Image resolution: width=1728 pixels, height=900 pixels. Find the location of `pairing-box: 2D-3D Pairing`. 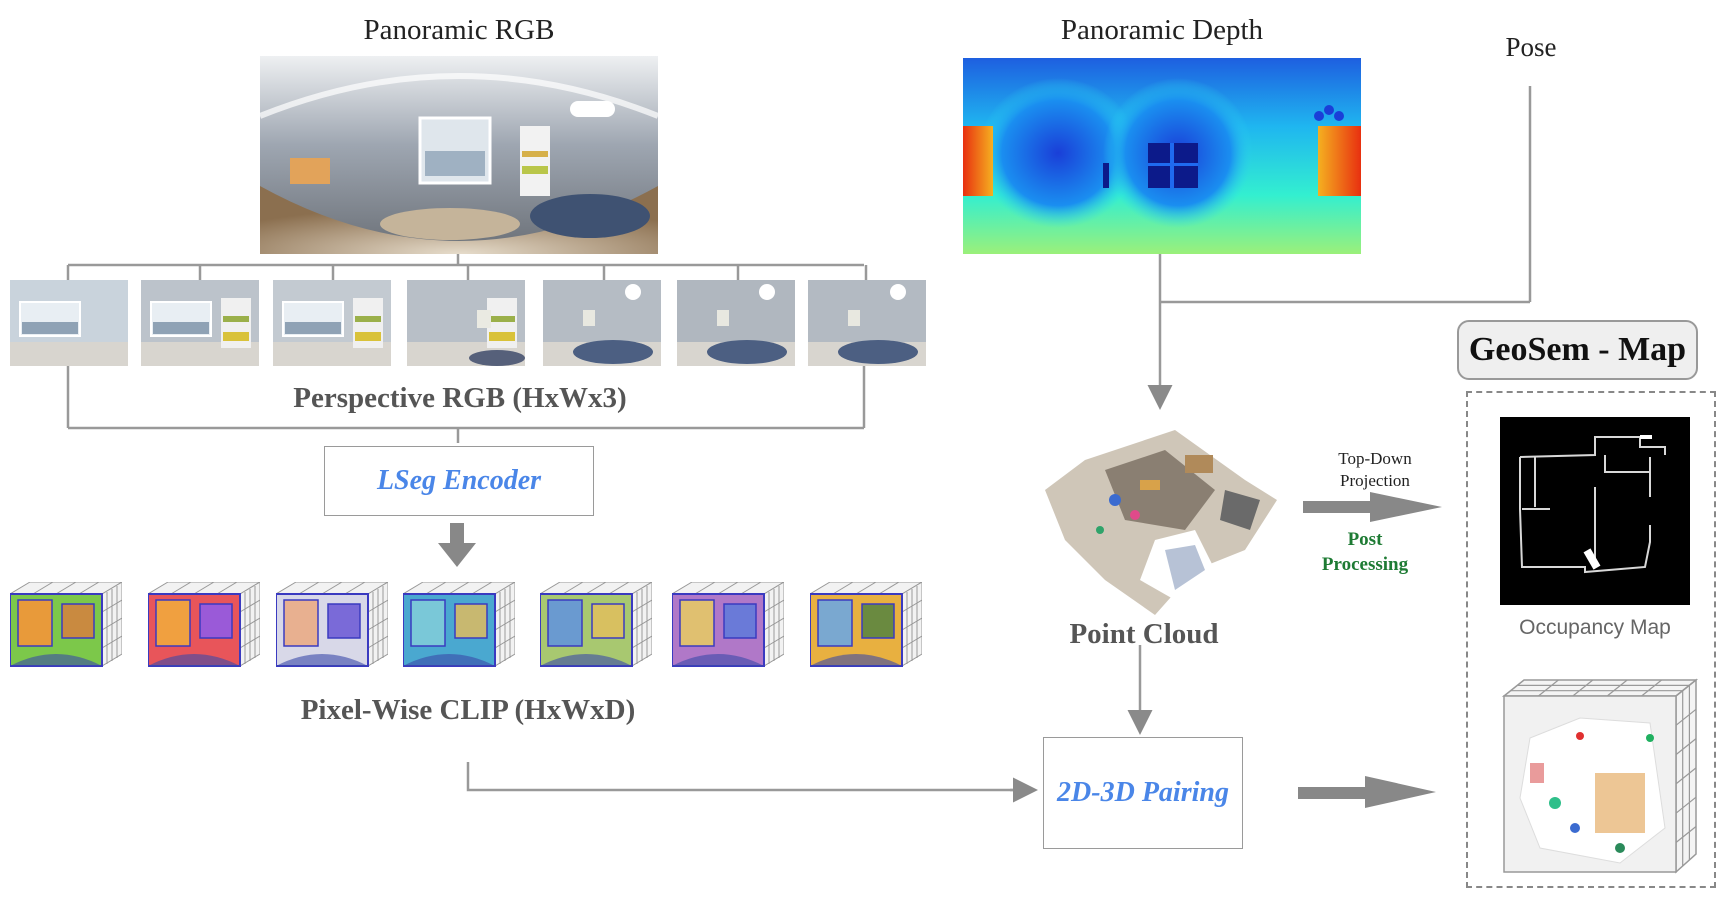

pairing-box: 2D-3D Pairing is located at coordinates (1143, 793).